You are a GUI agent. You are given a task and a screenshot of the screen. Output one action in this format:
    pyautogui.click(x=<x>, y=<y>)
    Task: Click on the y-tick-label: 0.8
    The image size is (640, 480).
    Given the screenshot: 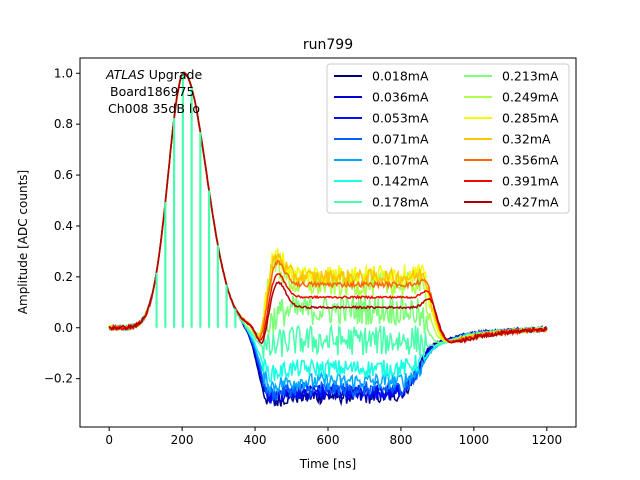 What is the action you would take?
    pyautogui.click(x=63, y=124)
    